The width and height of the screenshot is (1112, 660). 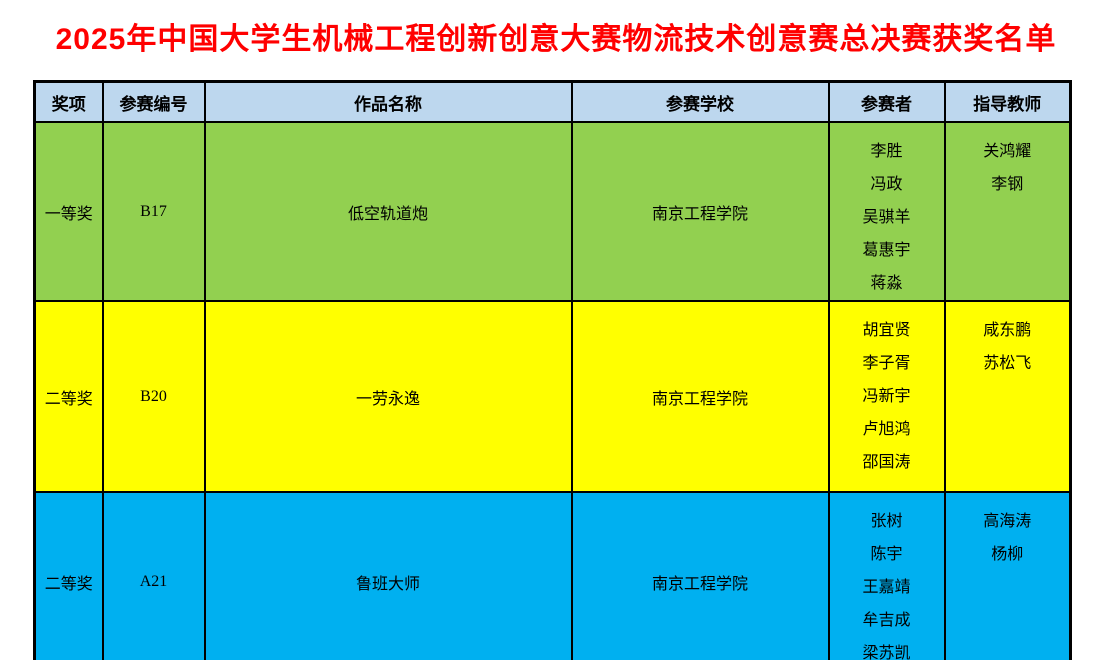 What do you see at coordinates (1007, 396) in the screenshot?
I see `advisors-cell: 咸东鹏 苏松飞` at bounding box center [1007, 396].